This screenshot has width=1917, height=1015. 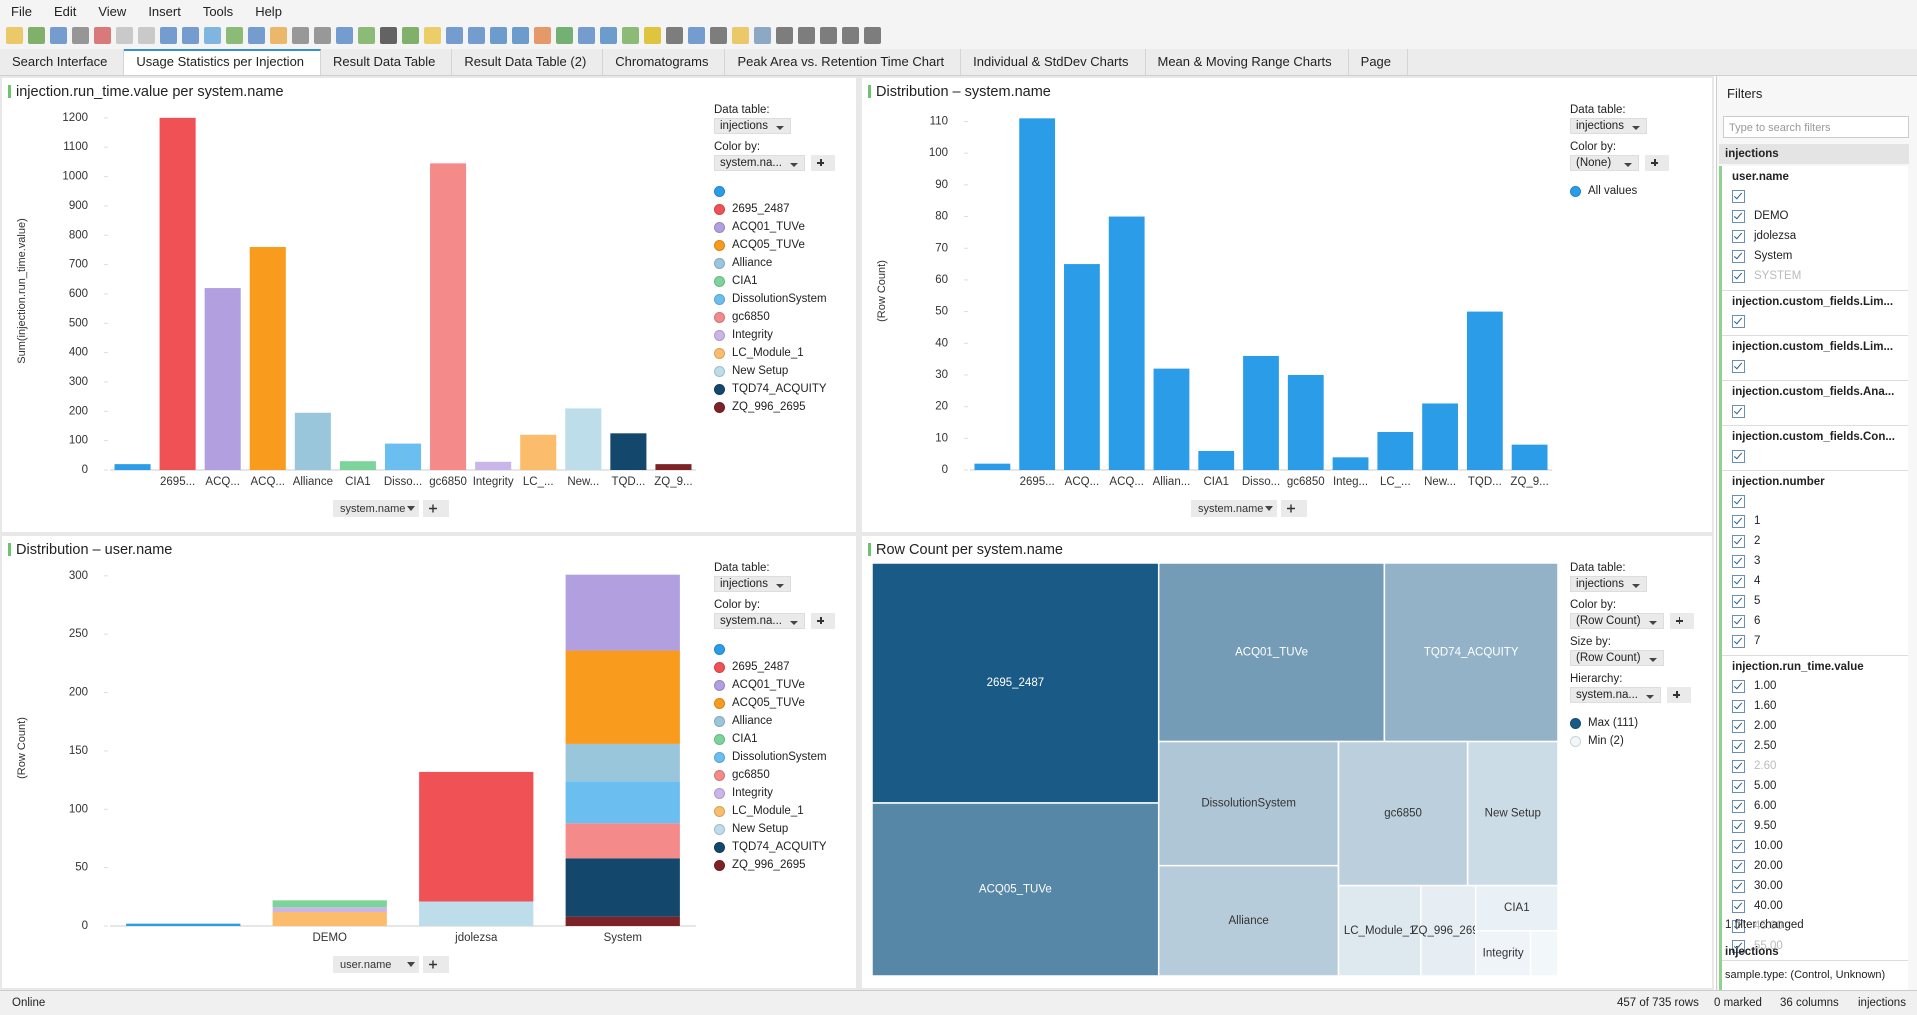 What do you see at coordinates (1820, 846) in the screenshot?
I see `filter-item: 10.00` at bounding box center [1820, 846].